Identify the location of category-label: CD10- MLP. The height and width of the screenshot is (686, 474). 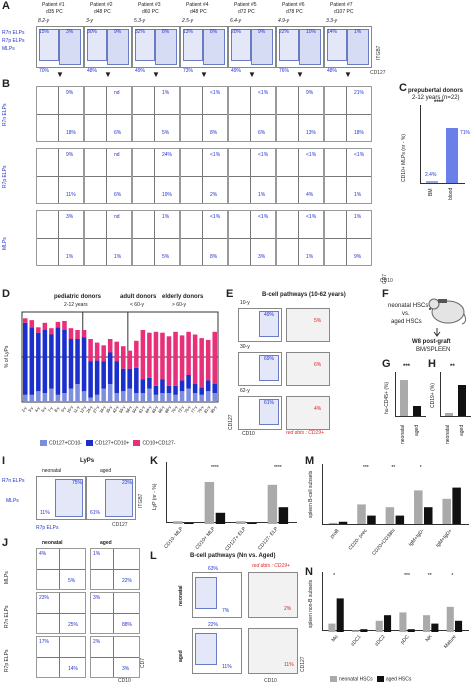
(174, 538).